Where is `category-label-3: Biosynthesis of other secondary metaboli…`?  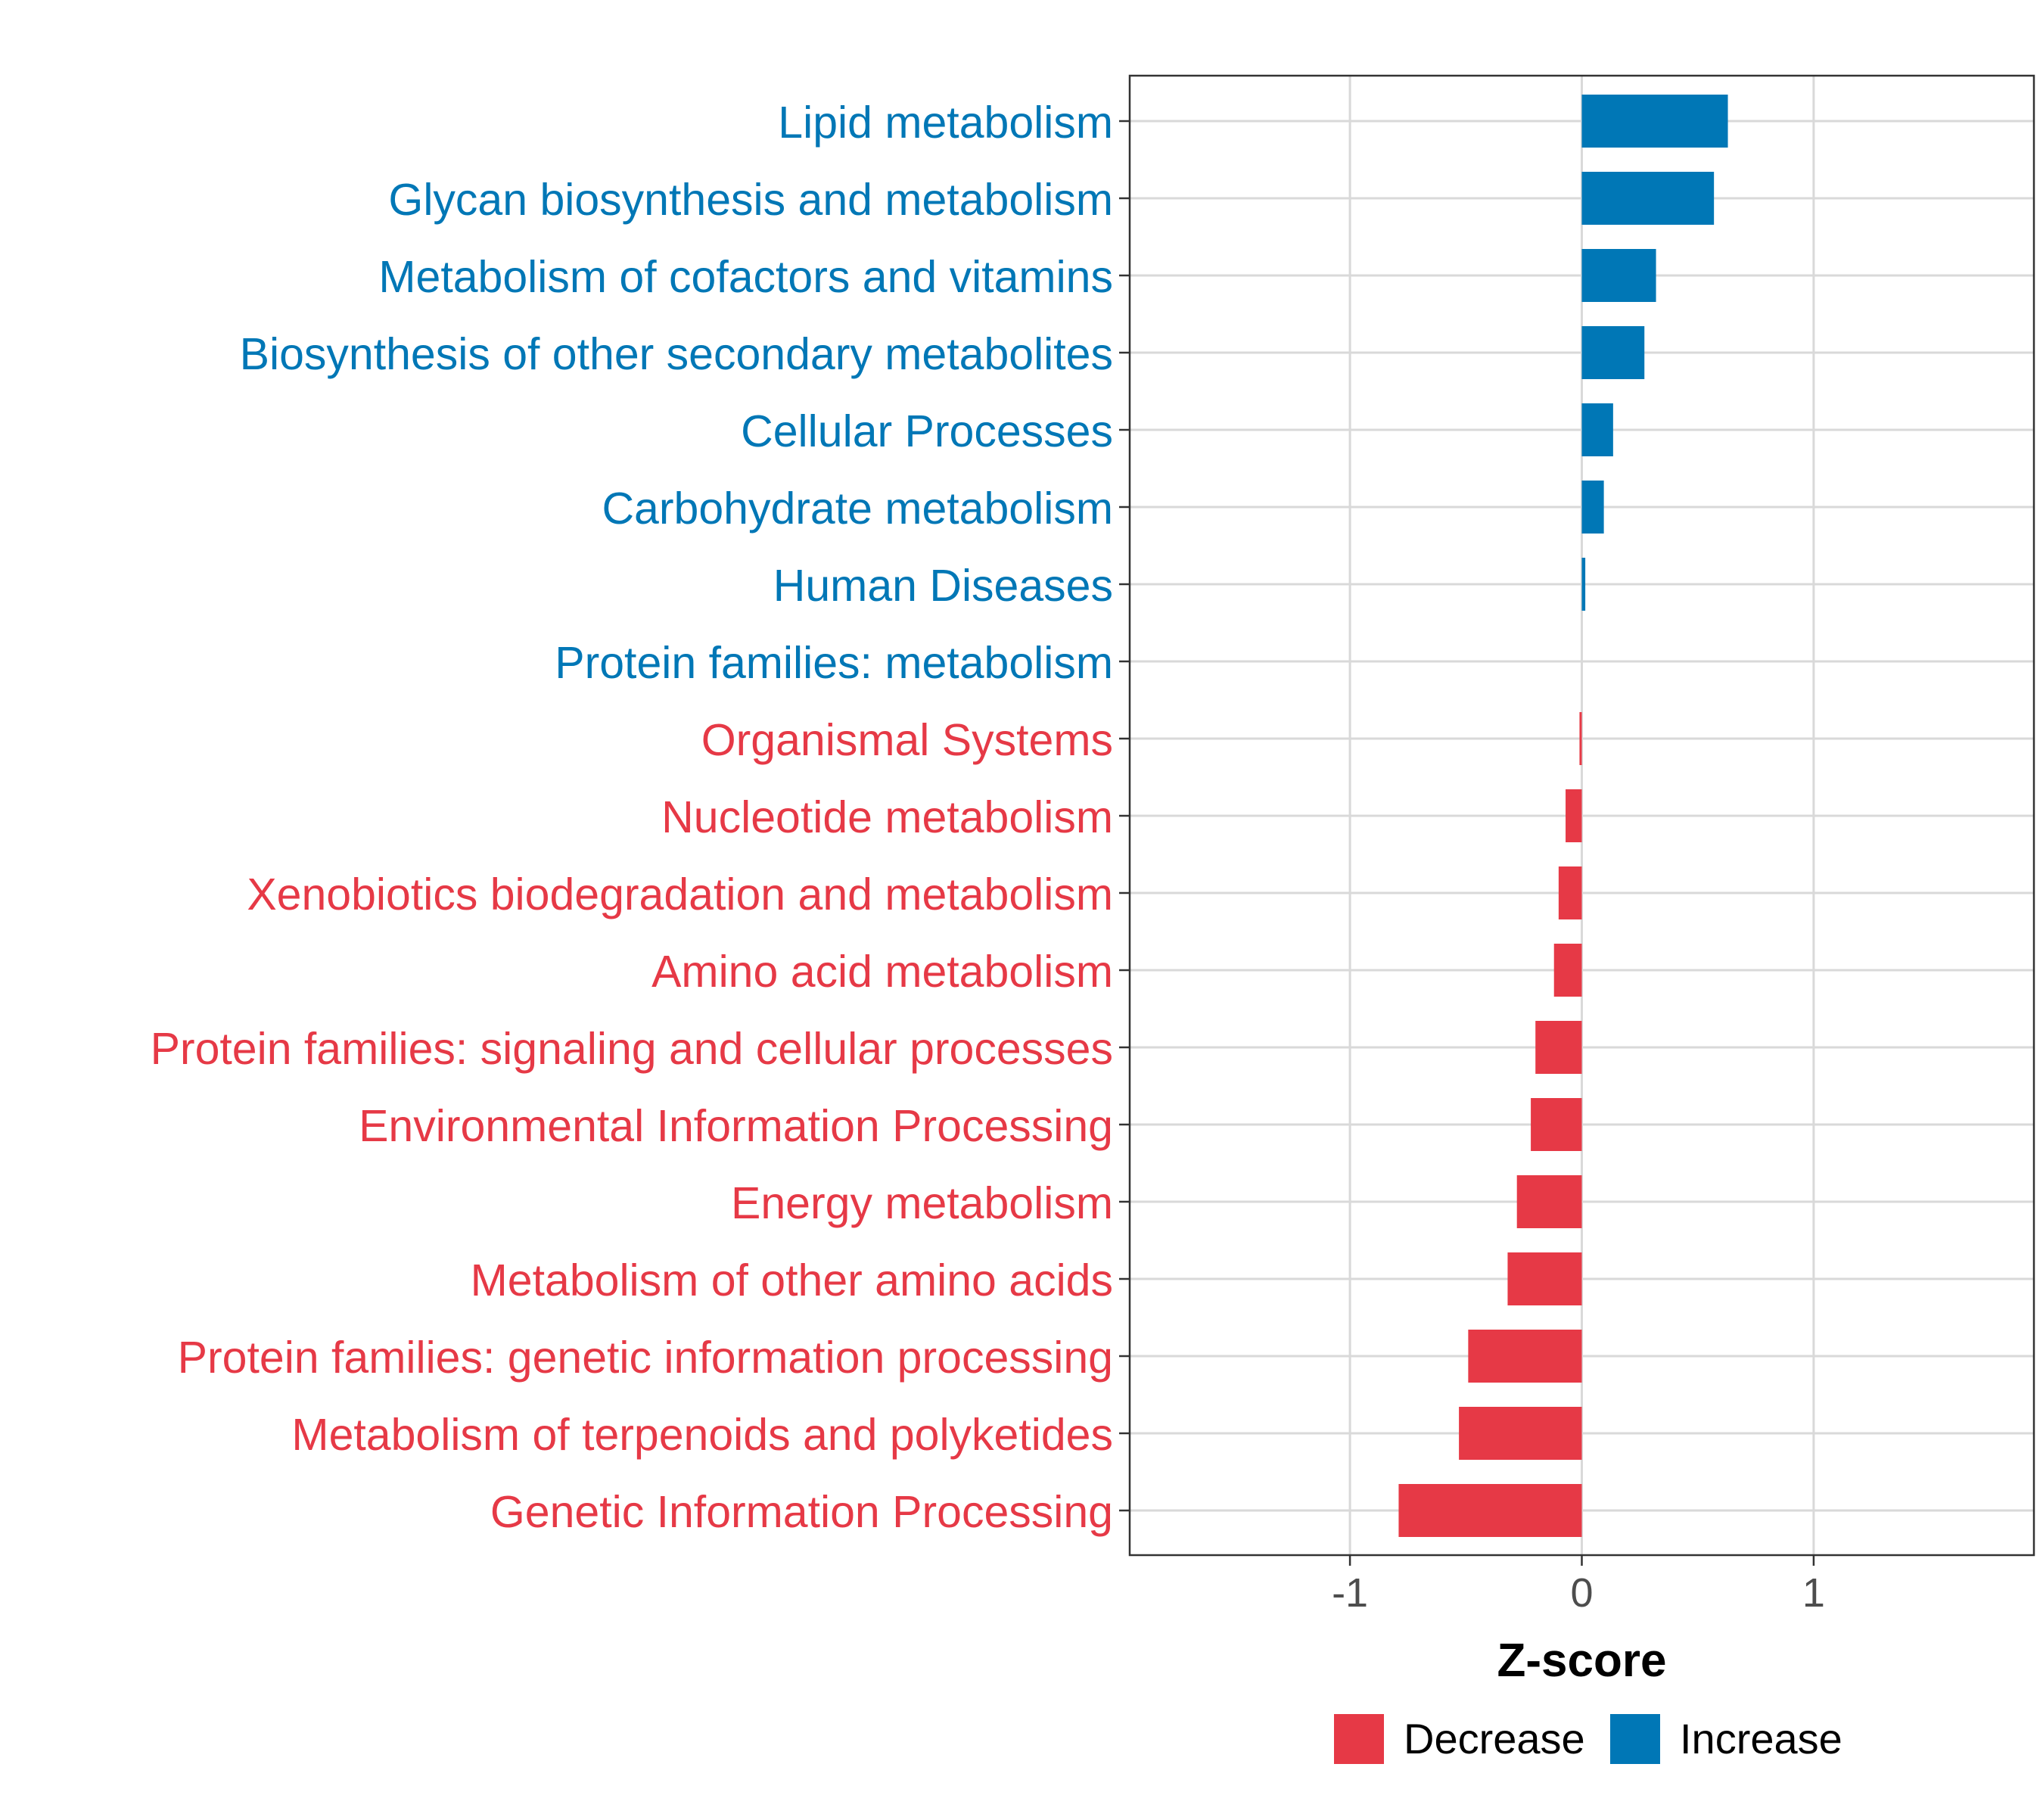
category-label-3: Biosynthesis of other secondary metaboli… is located at coordinates (677, 354).